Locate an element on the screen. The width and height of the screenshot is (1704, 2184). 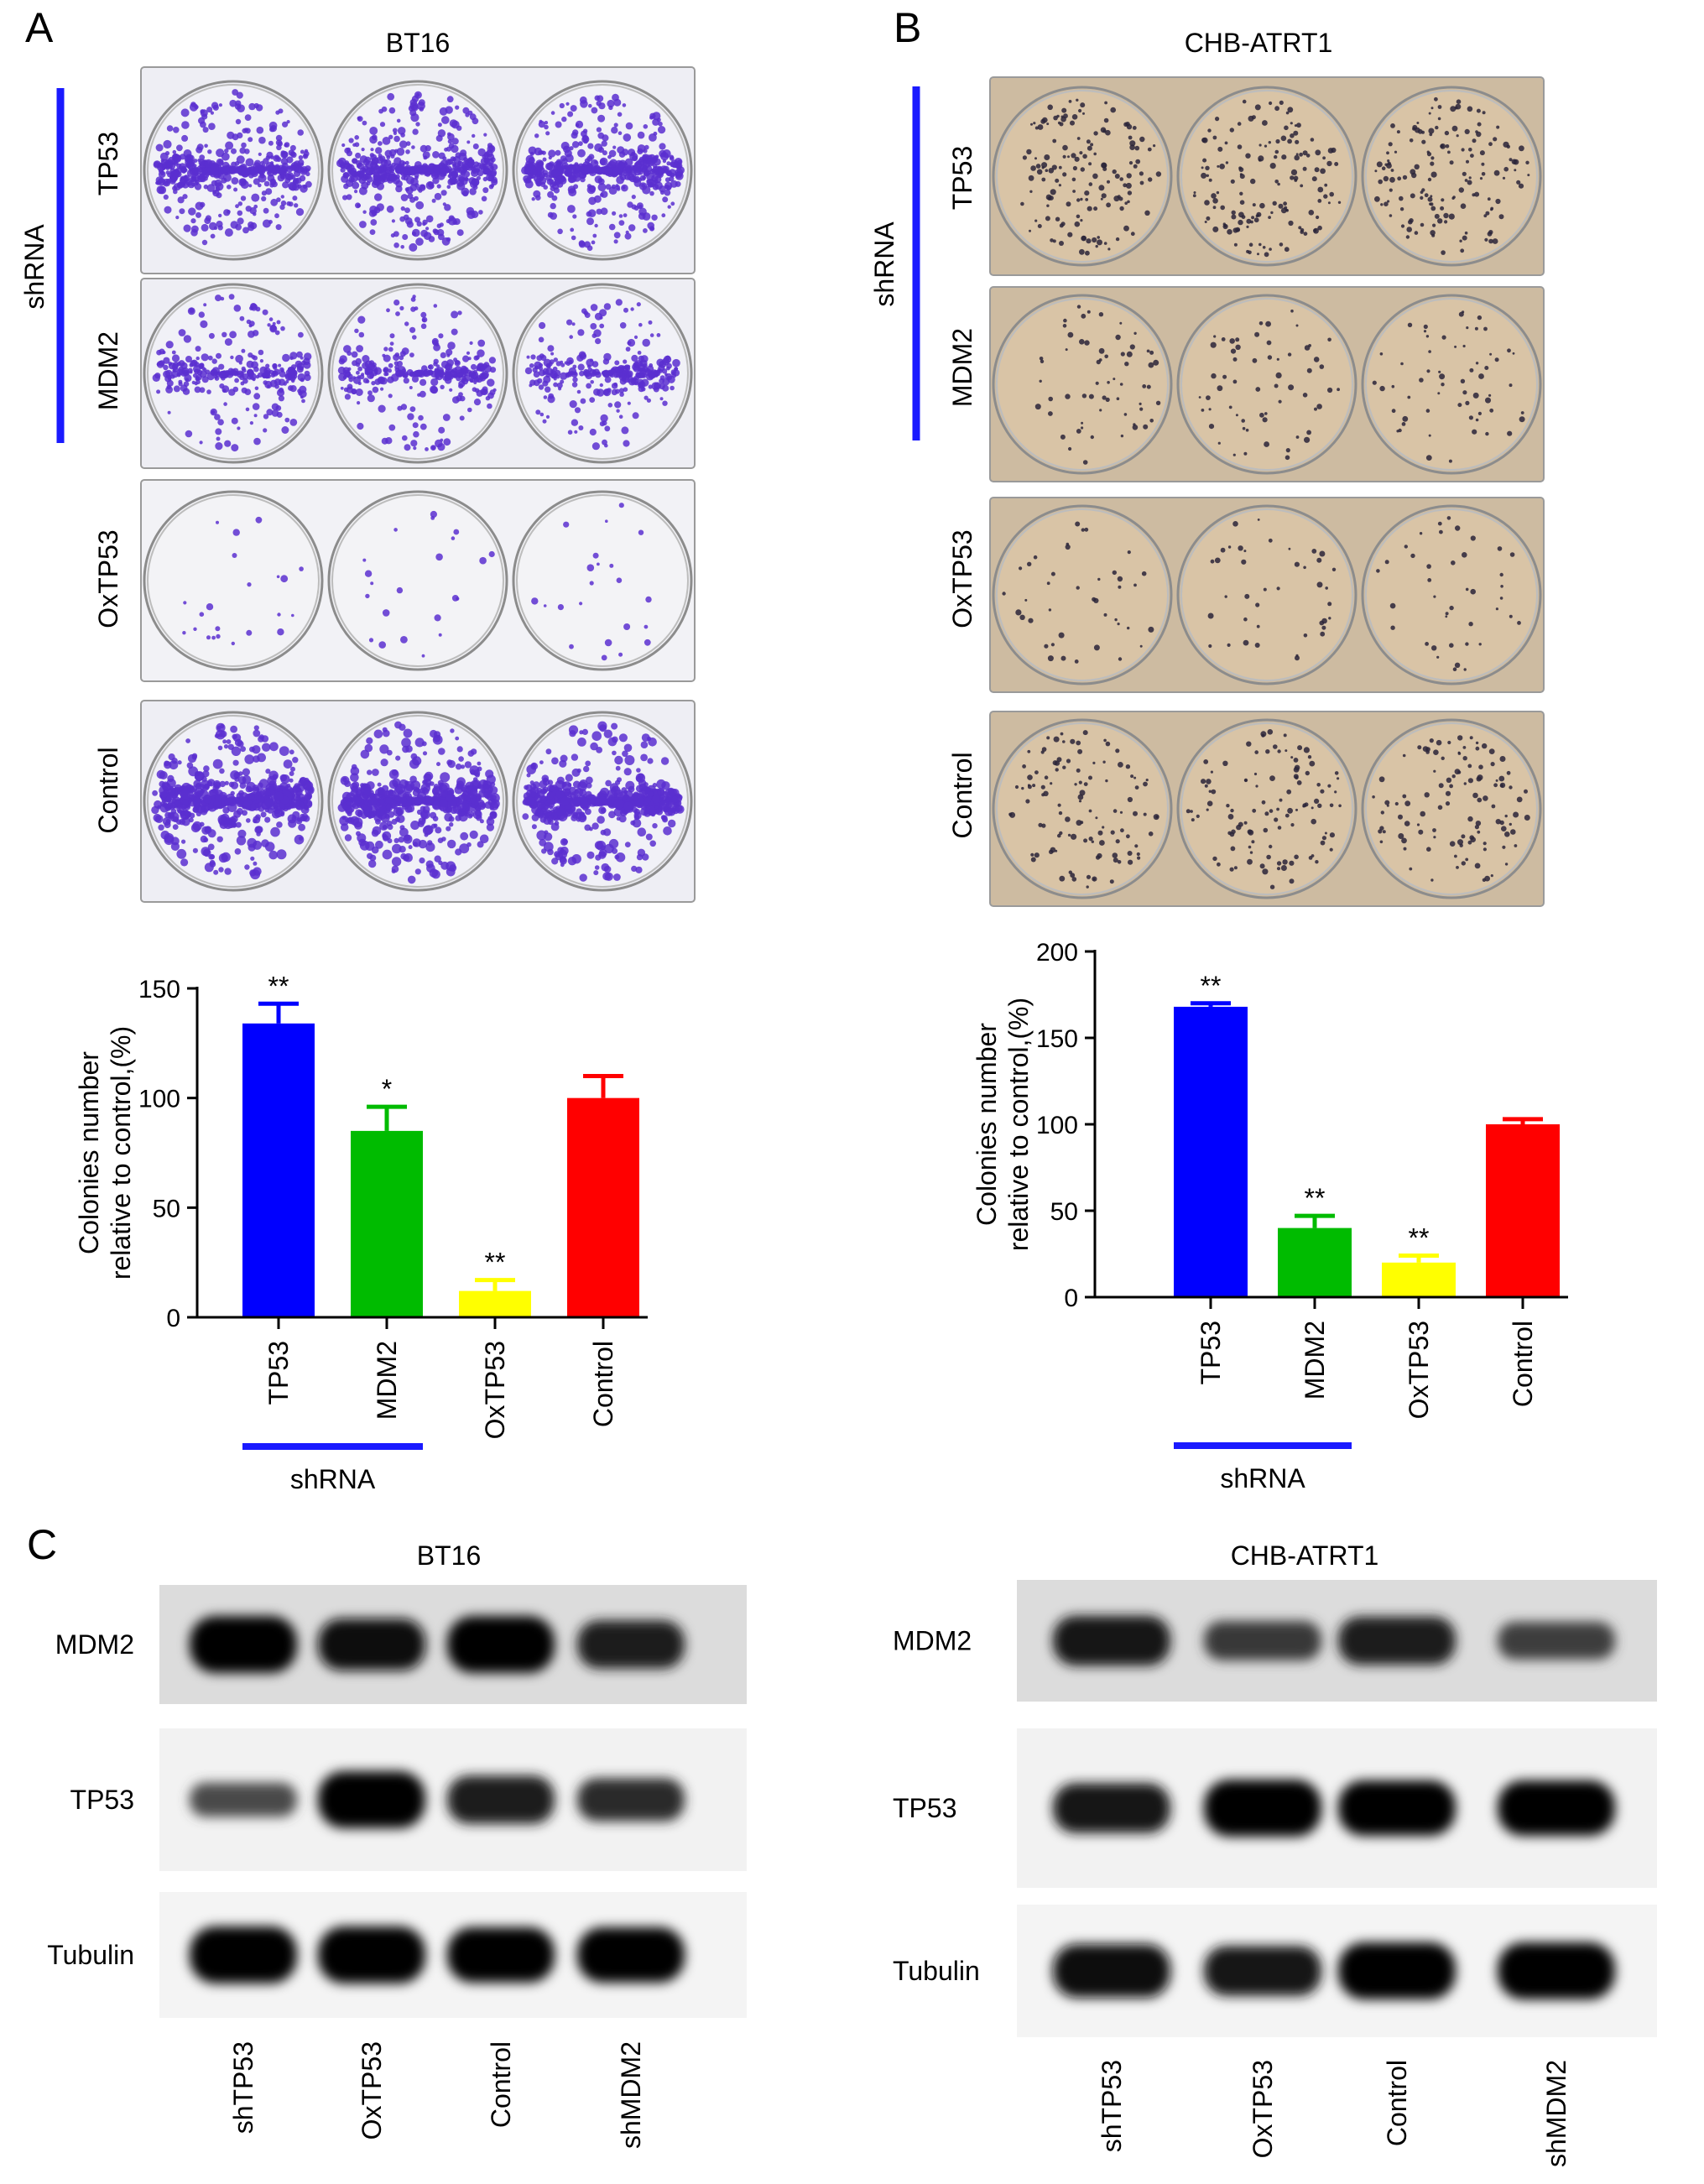
blot-strip-tp53 is located at coordinates (1337, 1808).